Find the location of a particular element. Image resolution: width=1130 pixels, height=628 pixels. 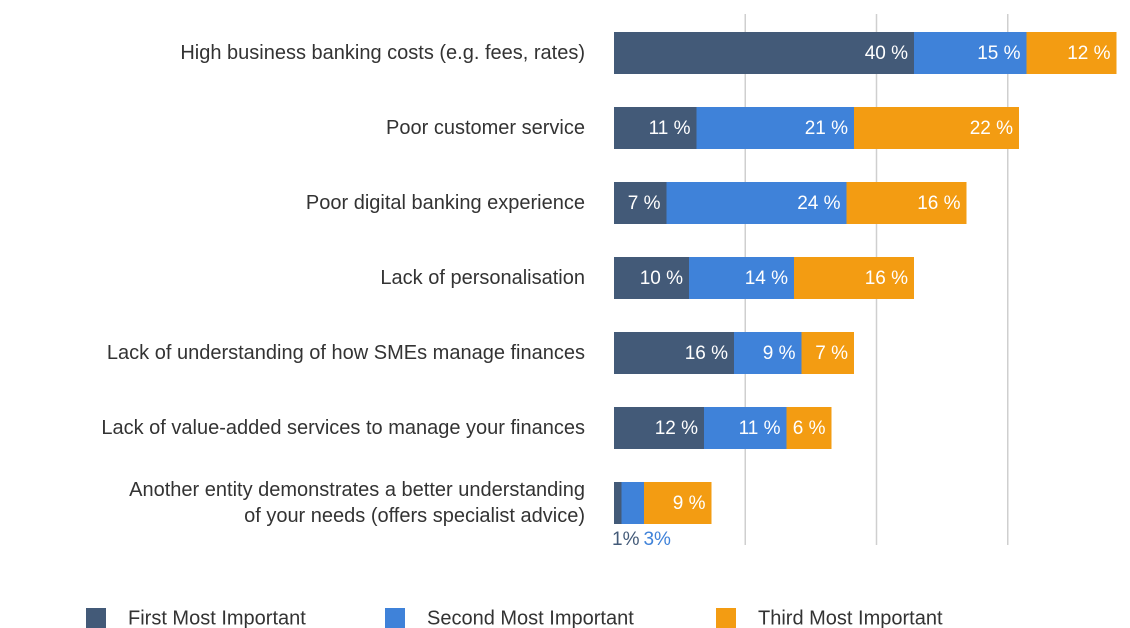

value-label: 14 % is located at coordinates (766, 278).